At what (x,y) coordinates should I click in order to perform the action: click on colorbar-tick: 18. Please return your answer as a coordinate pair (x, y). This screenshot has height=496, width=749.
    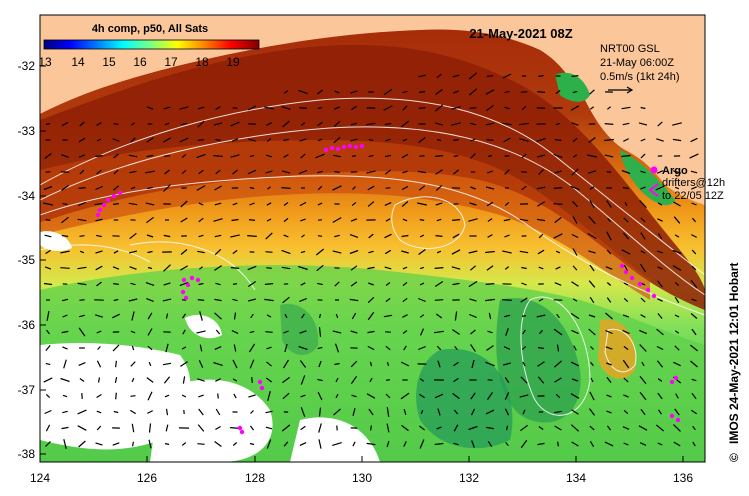
    Looking at the image, I should click on (202, 62).